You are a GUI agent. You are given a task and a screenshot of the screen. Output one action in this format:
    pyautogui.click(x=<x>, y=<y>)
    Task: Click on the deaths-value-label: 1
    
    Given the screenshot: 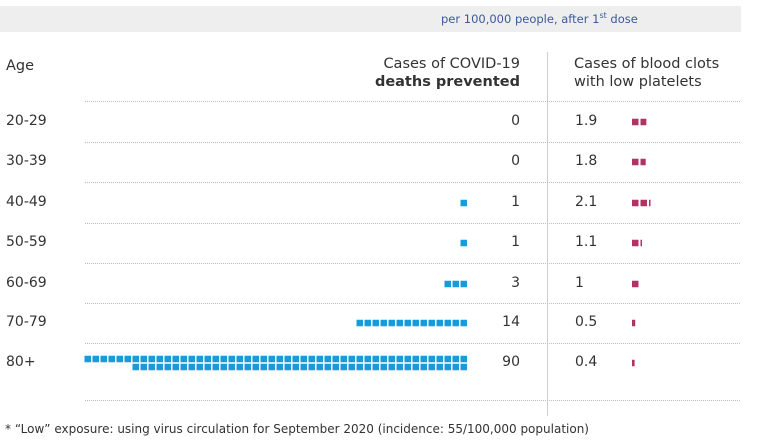 What is the action you would take?
    pyautogui.click(x=515, y=202)
    